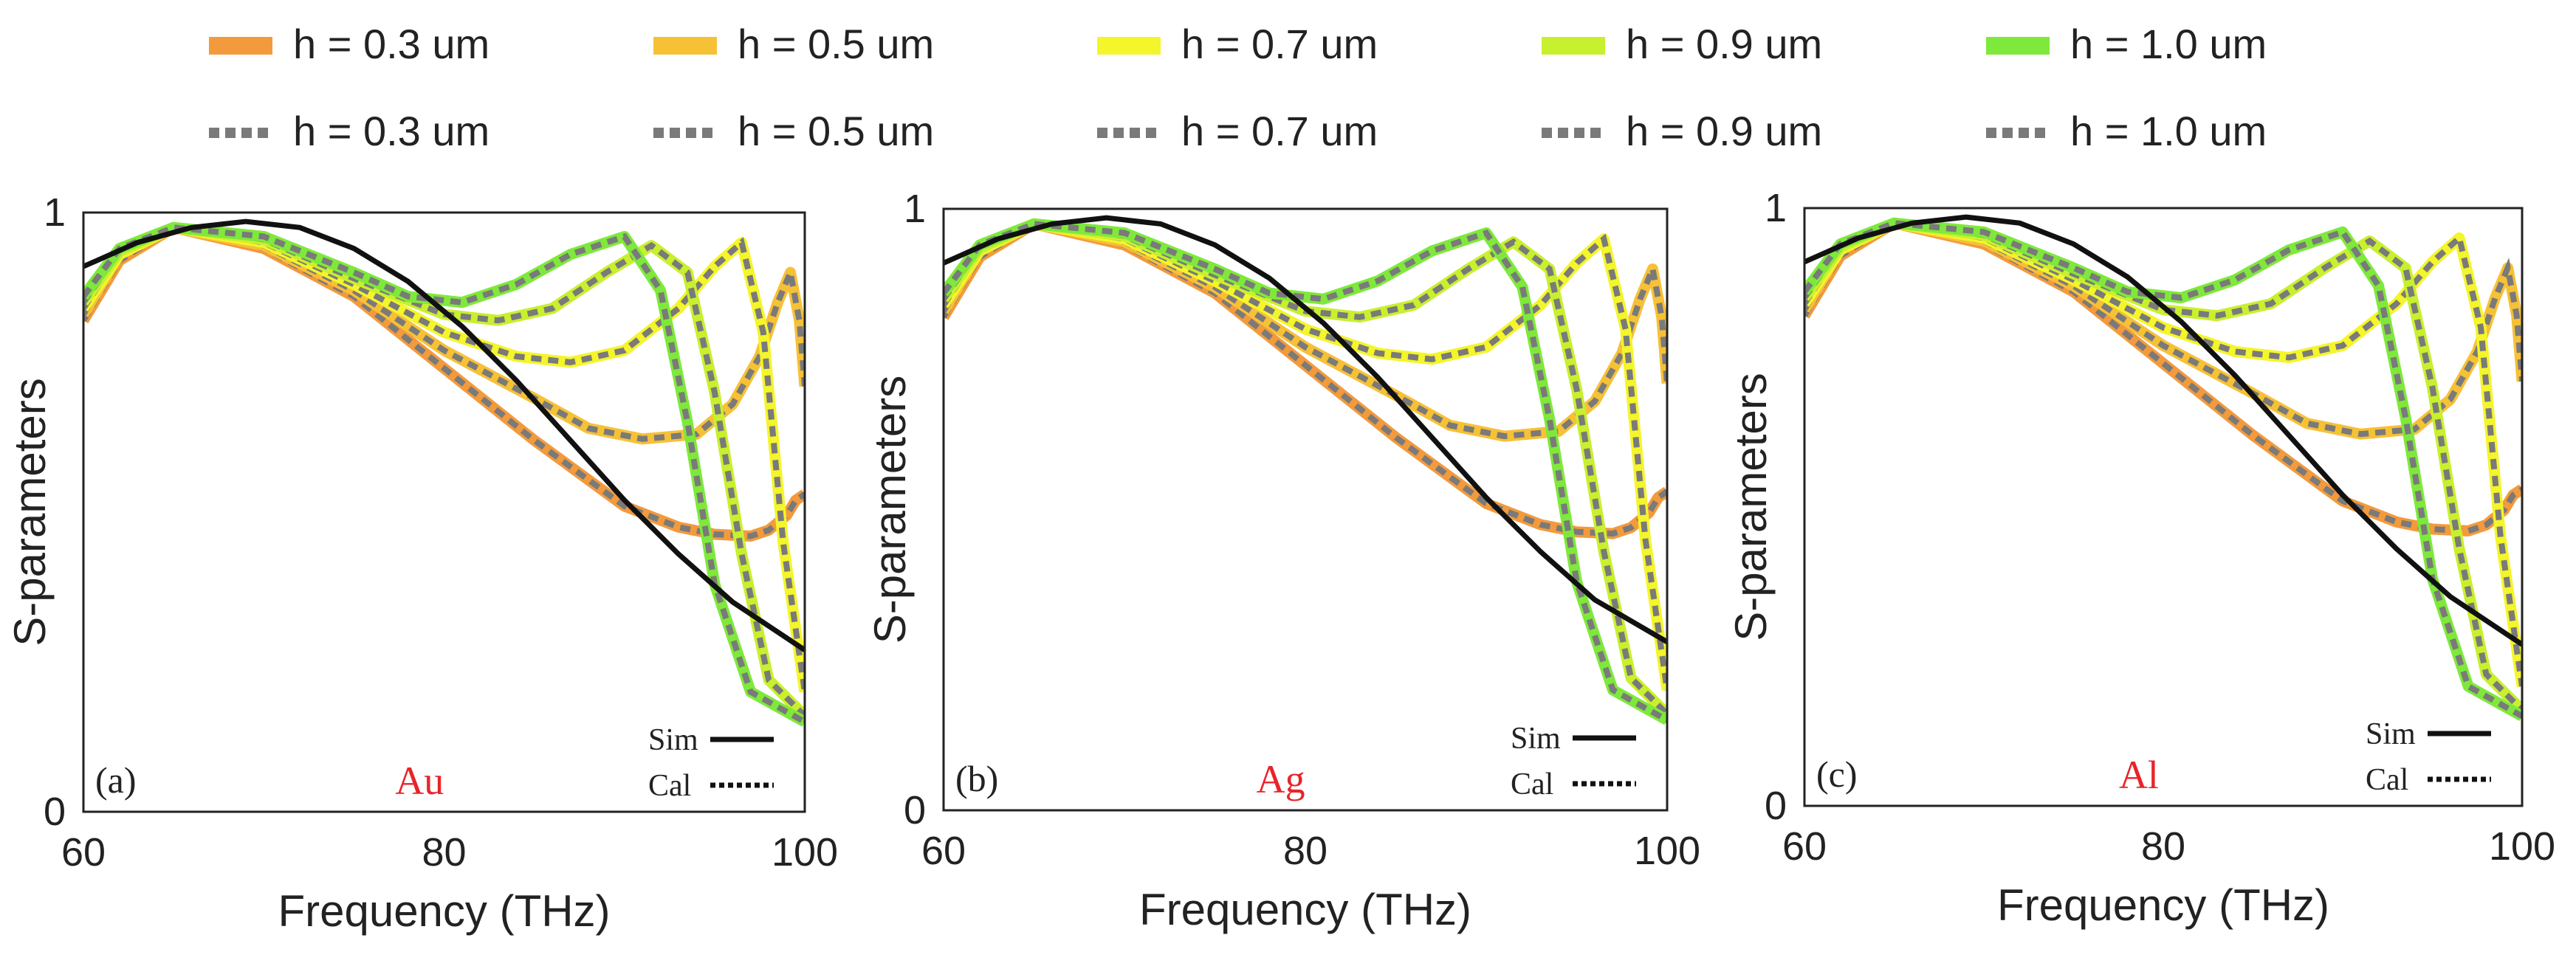 The image size is (2576, 966). Describe the element at coordinates (1281, 779) in the screenshot. I see `material-label: Ag` at that location.